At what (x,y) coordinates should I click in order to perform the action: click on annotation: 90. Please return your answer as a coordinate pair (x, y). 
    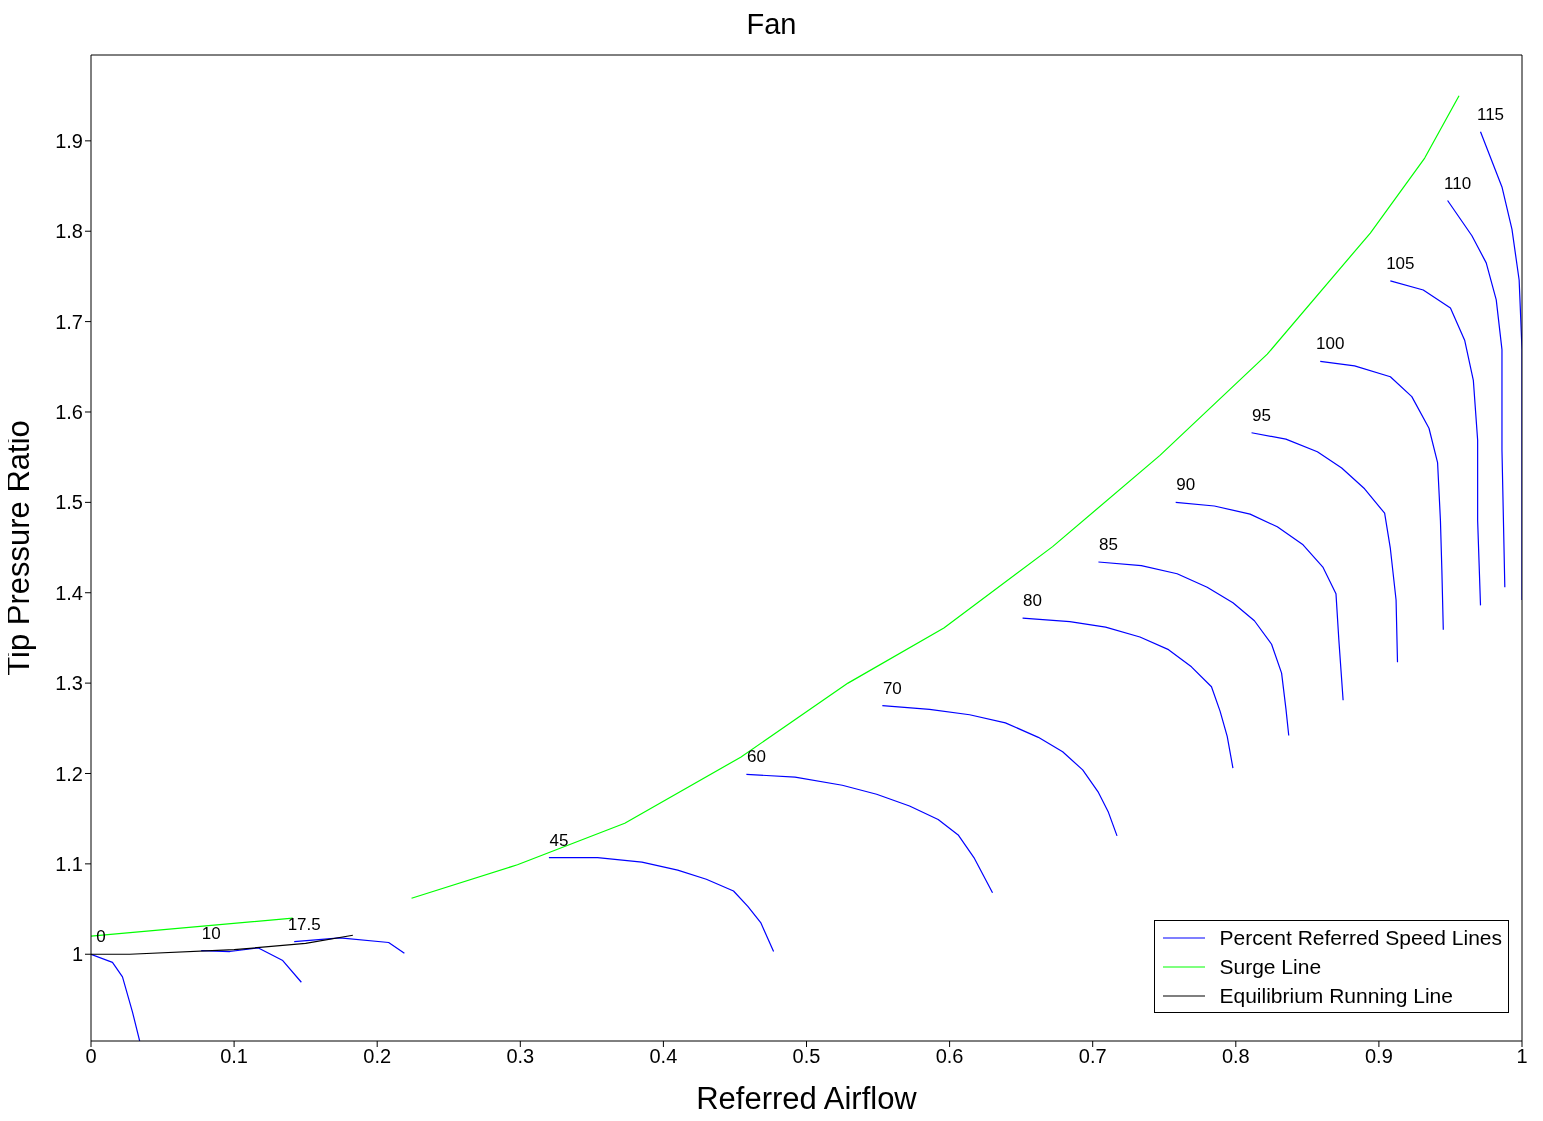
    Looking at the image, I should click on (1186, 485).